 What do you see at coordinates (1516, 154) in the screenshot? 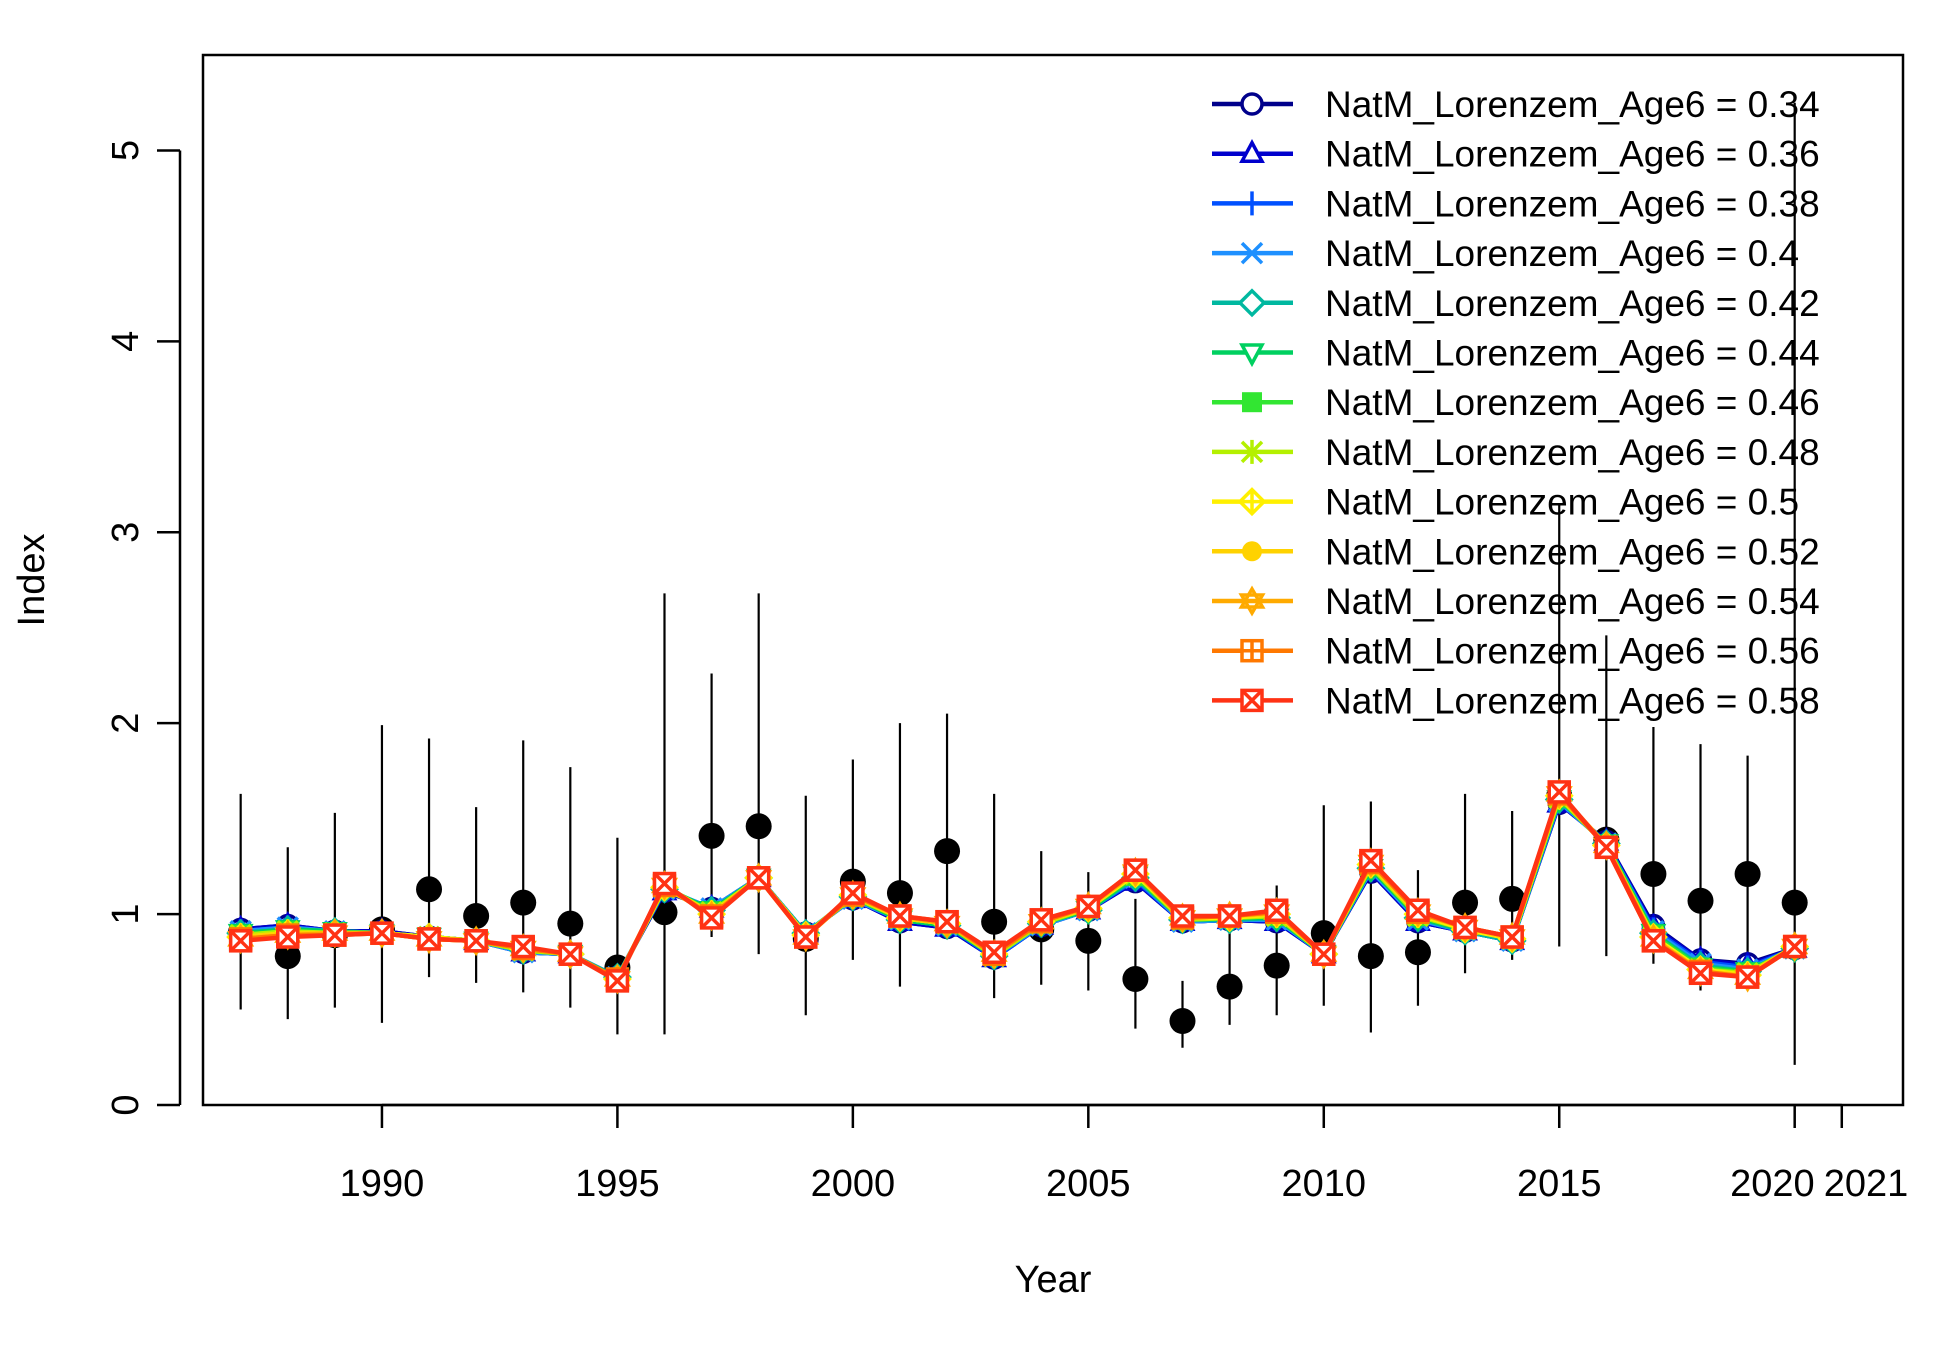
I see `legend-entry: NatM_Lorenzem_Age6 = 0.36` at bounding box center [1516, 154].